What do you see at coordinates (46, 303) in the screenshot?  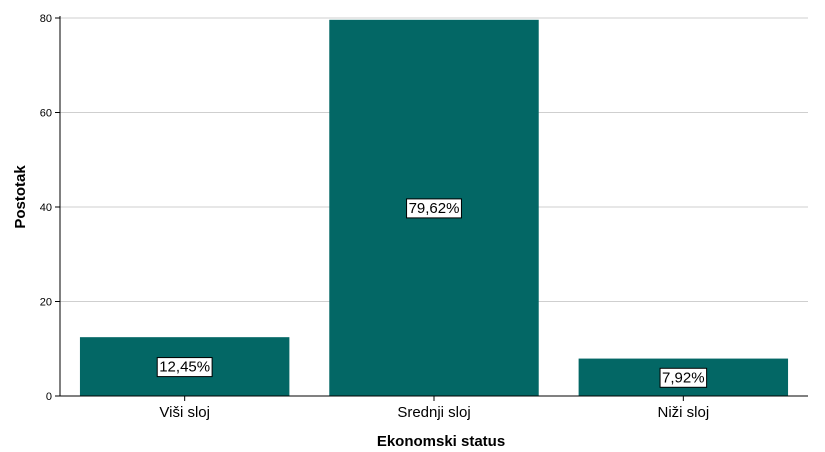 I see `y-tick-label: 20` at bounding box center [46, 303].